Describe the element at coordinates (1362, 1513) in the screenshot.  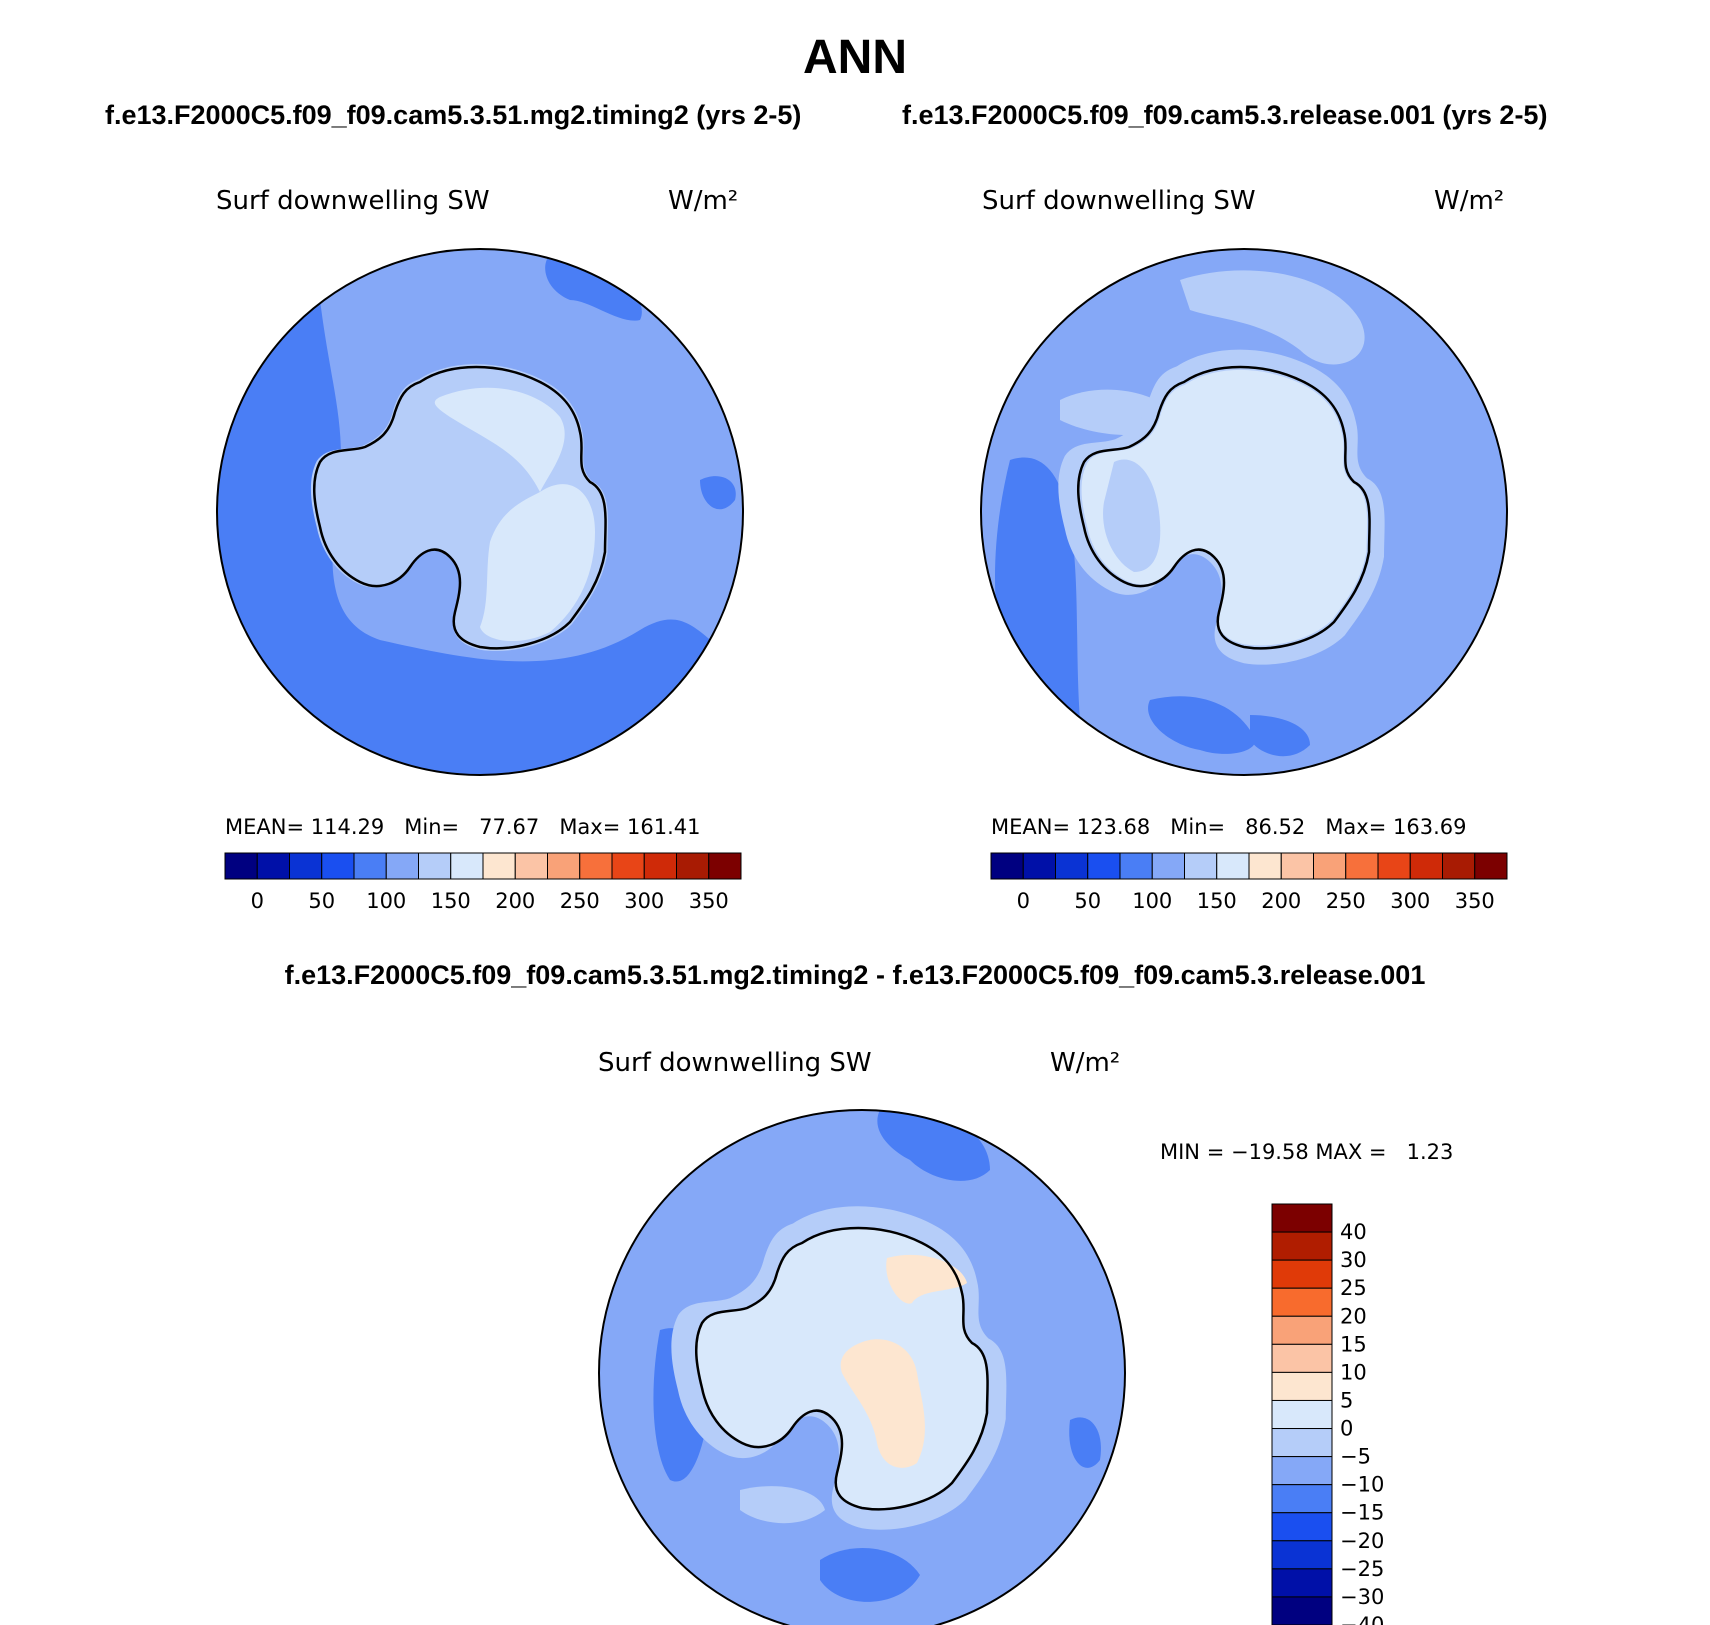
I see `panel-diff-colorbar-tick-label: −15` at that location.